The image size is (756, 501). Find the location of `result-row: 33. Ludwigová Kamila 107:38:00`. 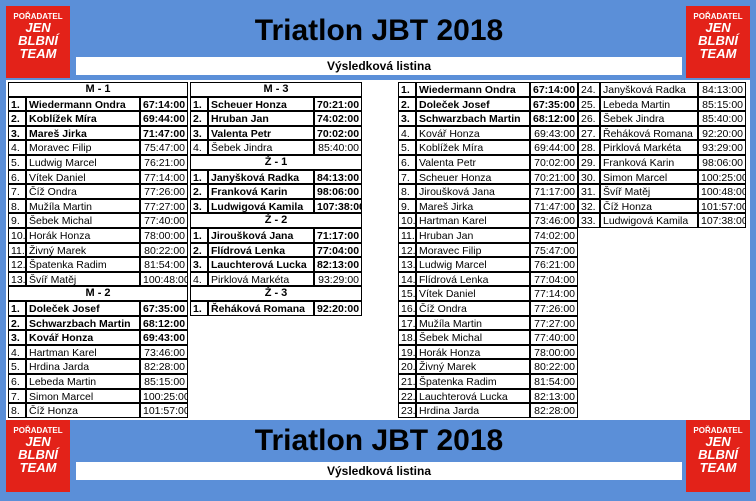

result-row: 33. Ludwigová Kamila 107:38:00 is located at coordinates (662, 220).